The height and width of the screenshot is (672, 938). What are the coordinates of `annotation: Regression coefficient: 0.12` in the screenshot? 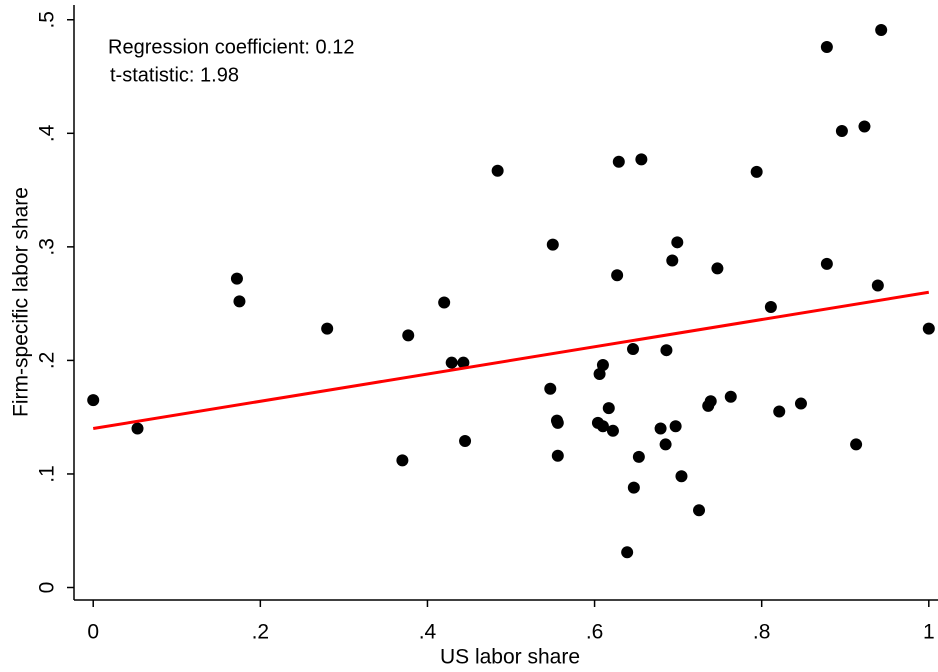 It's located at (231, 47).